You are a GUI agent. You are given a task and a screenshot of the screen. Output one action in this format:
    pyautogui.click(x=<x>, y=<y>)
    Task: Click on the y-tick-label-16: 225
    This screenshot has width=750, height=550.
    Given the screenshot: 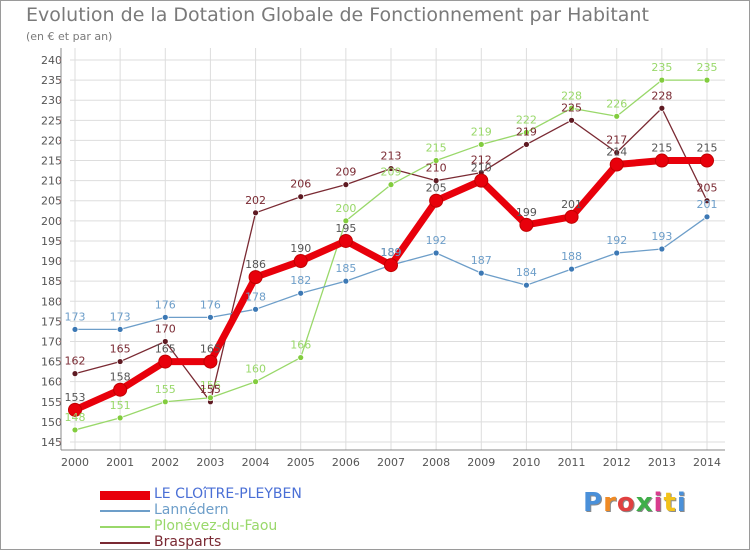 What is the action you would take?
    pyautogui.click(x=51, y=120)
    